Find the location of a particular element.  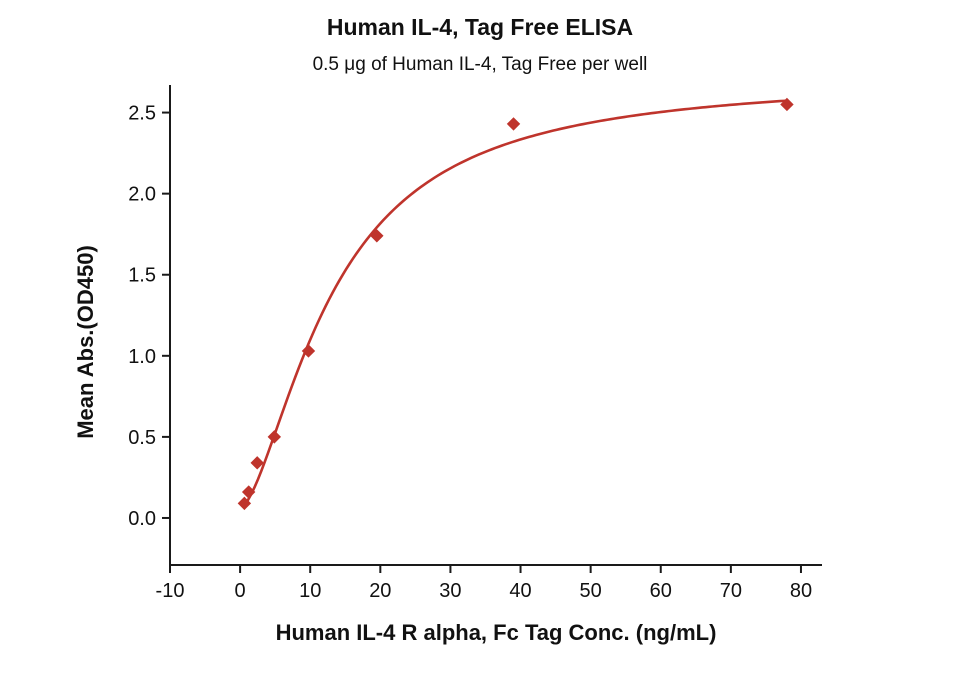

x-tick-label: 60 is located at coordinates (661, 591).